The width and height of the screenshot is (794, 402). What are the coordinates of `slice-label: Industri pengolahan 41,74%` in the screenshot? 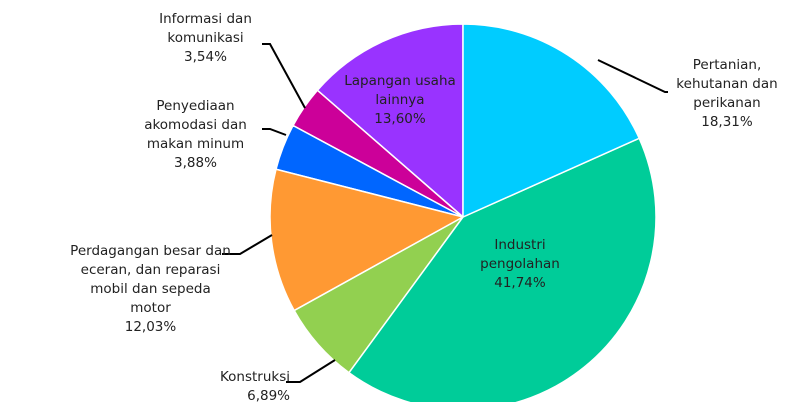 It's located at (520, 264).